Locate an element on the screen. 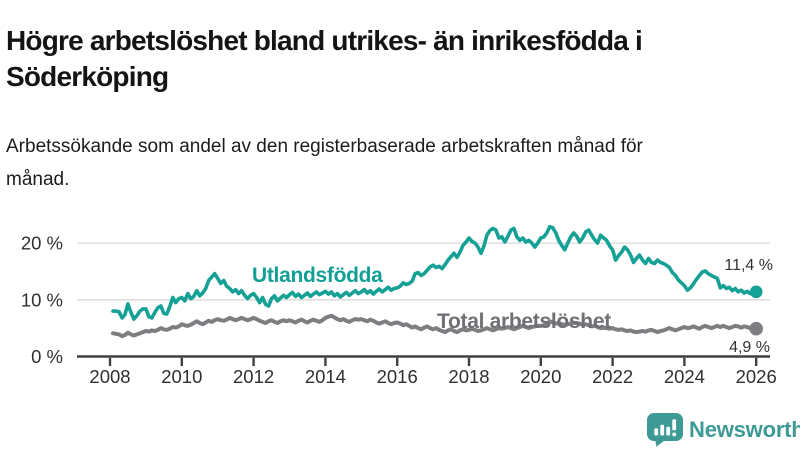 This screenshot has height=450, width=800. end-value-label-utlandsfodda: 11,4 % is located at coordinates (748, 265).